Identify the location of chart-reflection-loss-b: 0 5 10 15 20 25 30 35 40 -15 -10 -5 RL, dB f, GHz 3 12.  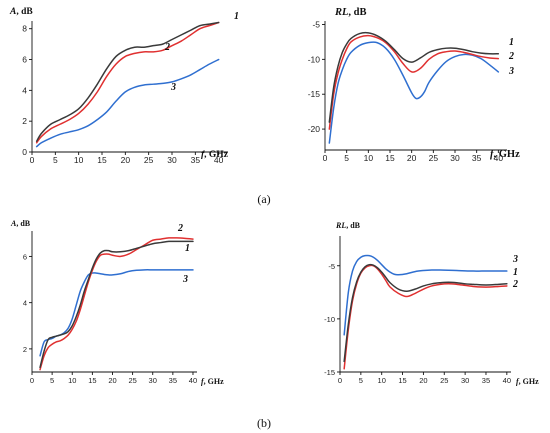
(431, 303).